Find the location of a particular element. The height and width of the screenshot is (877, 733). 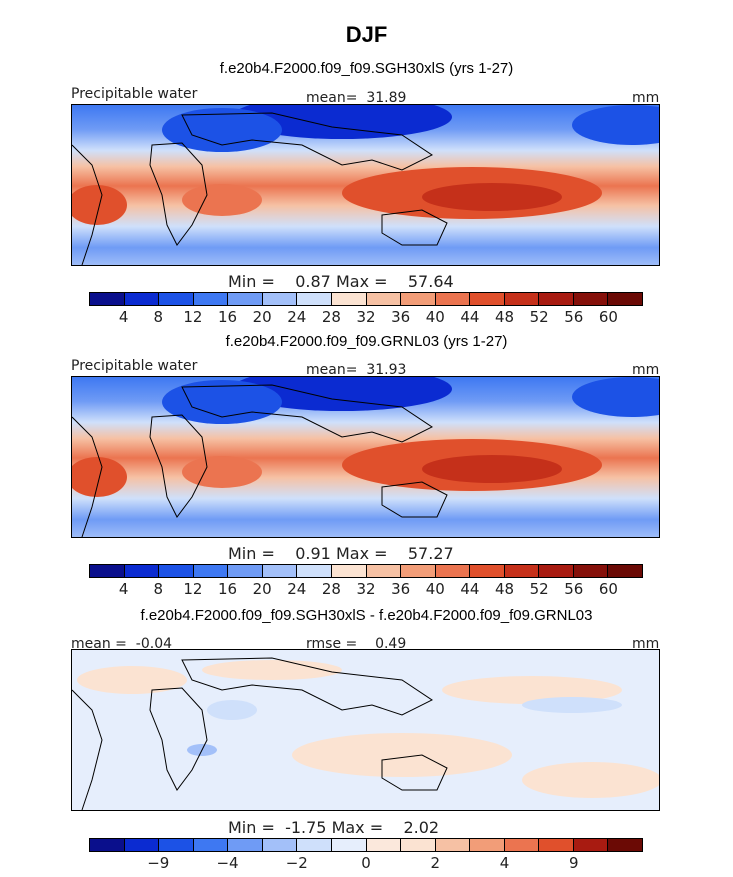

colorbar-tick-label: 40 is located at coordinates (435, 317).